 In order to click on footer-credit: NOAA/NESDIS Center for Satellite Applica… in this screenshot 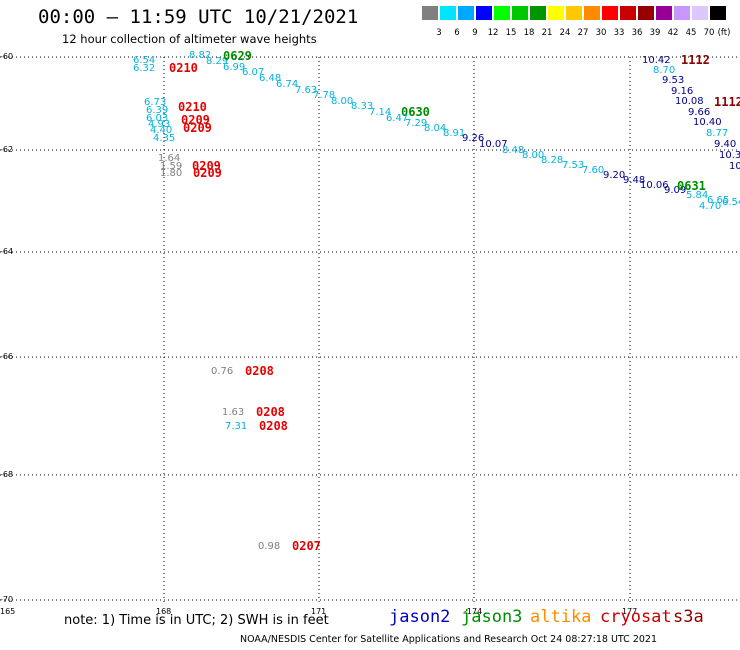, I will do `click(448, 639)`.